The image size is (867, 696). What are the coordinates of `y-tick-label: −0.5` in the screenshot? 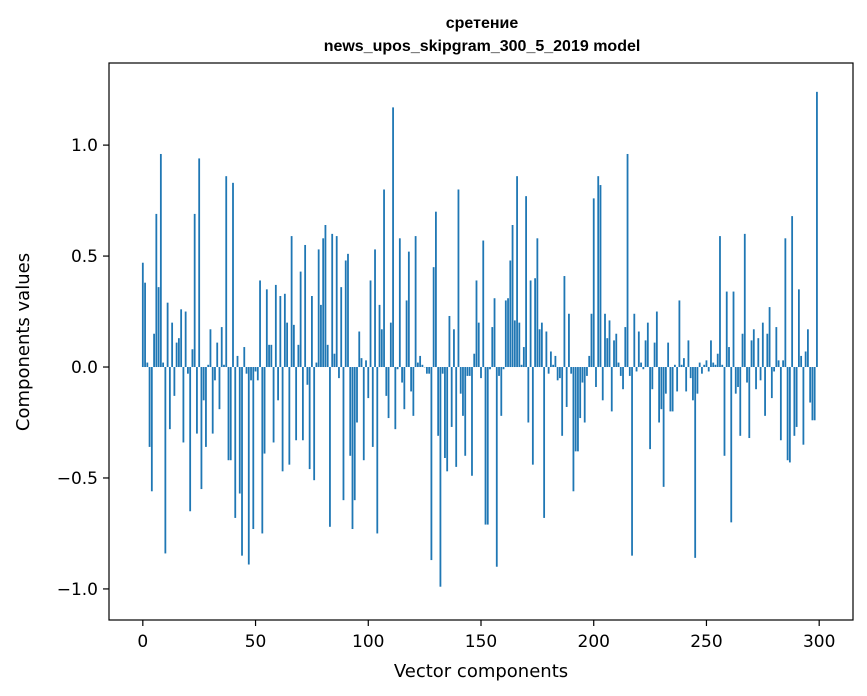 It's located at (77, 479).